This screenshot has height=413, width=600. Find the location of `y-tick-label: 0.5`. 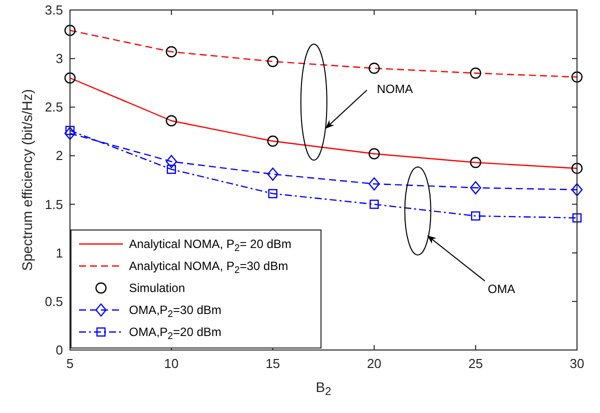

y-tick-label: 0.5 is located at coordinates (53, 301).